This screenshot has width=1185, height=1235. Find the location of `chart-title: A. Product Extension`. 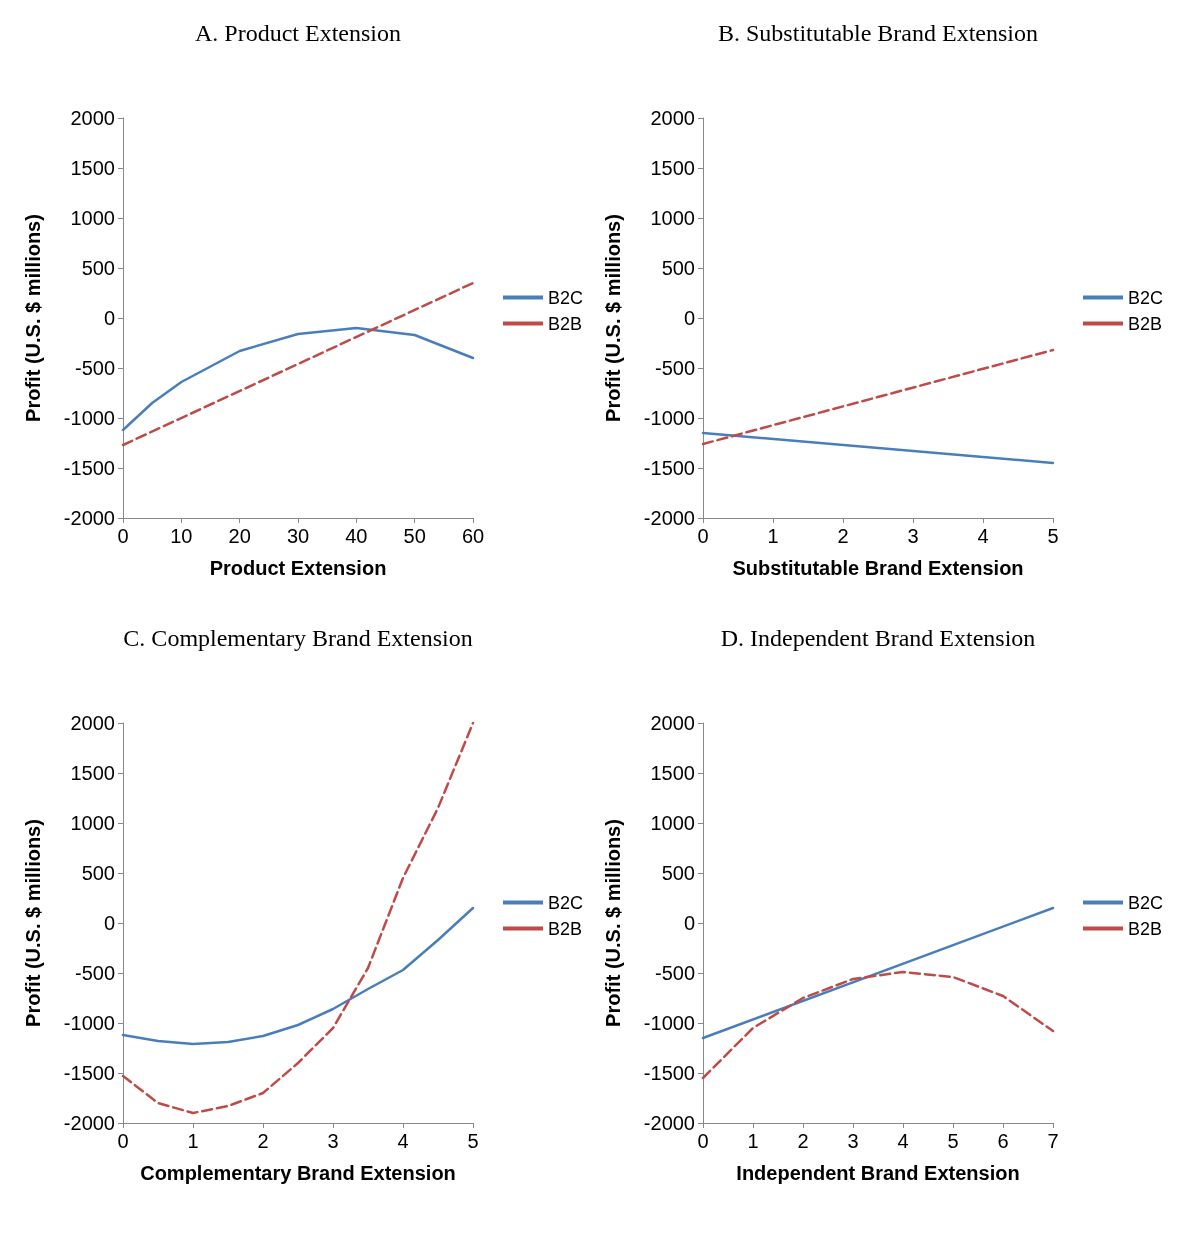

chart-title: A. Product Extension is located at coordinates (298, 33).